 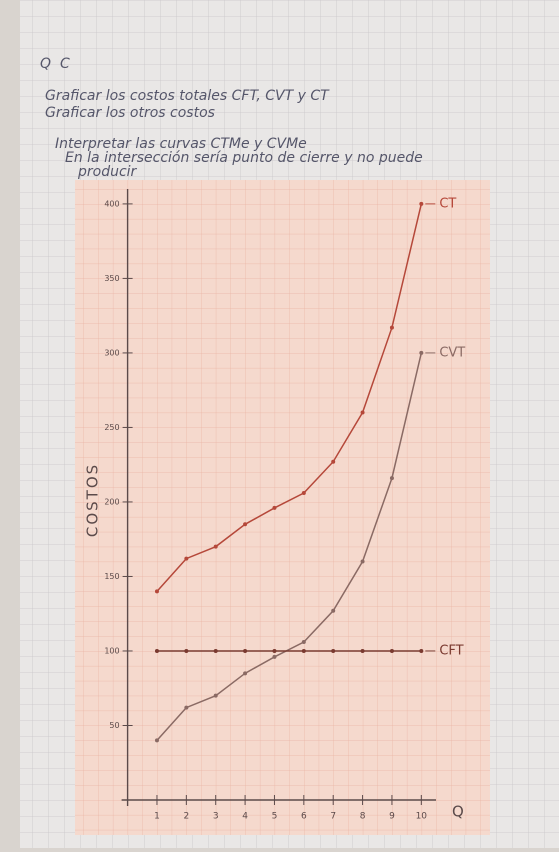 I want to click on x-tick-label: 8, so click(x=363, y=817).